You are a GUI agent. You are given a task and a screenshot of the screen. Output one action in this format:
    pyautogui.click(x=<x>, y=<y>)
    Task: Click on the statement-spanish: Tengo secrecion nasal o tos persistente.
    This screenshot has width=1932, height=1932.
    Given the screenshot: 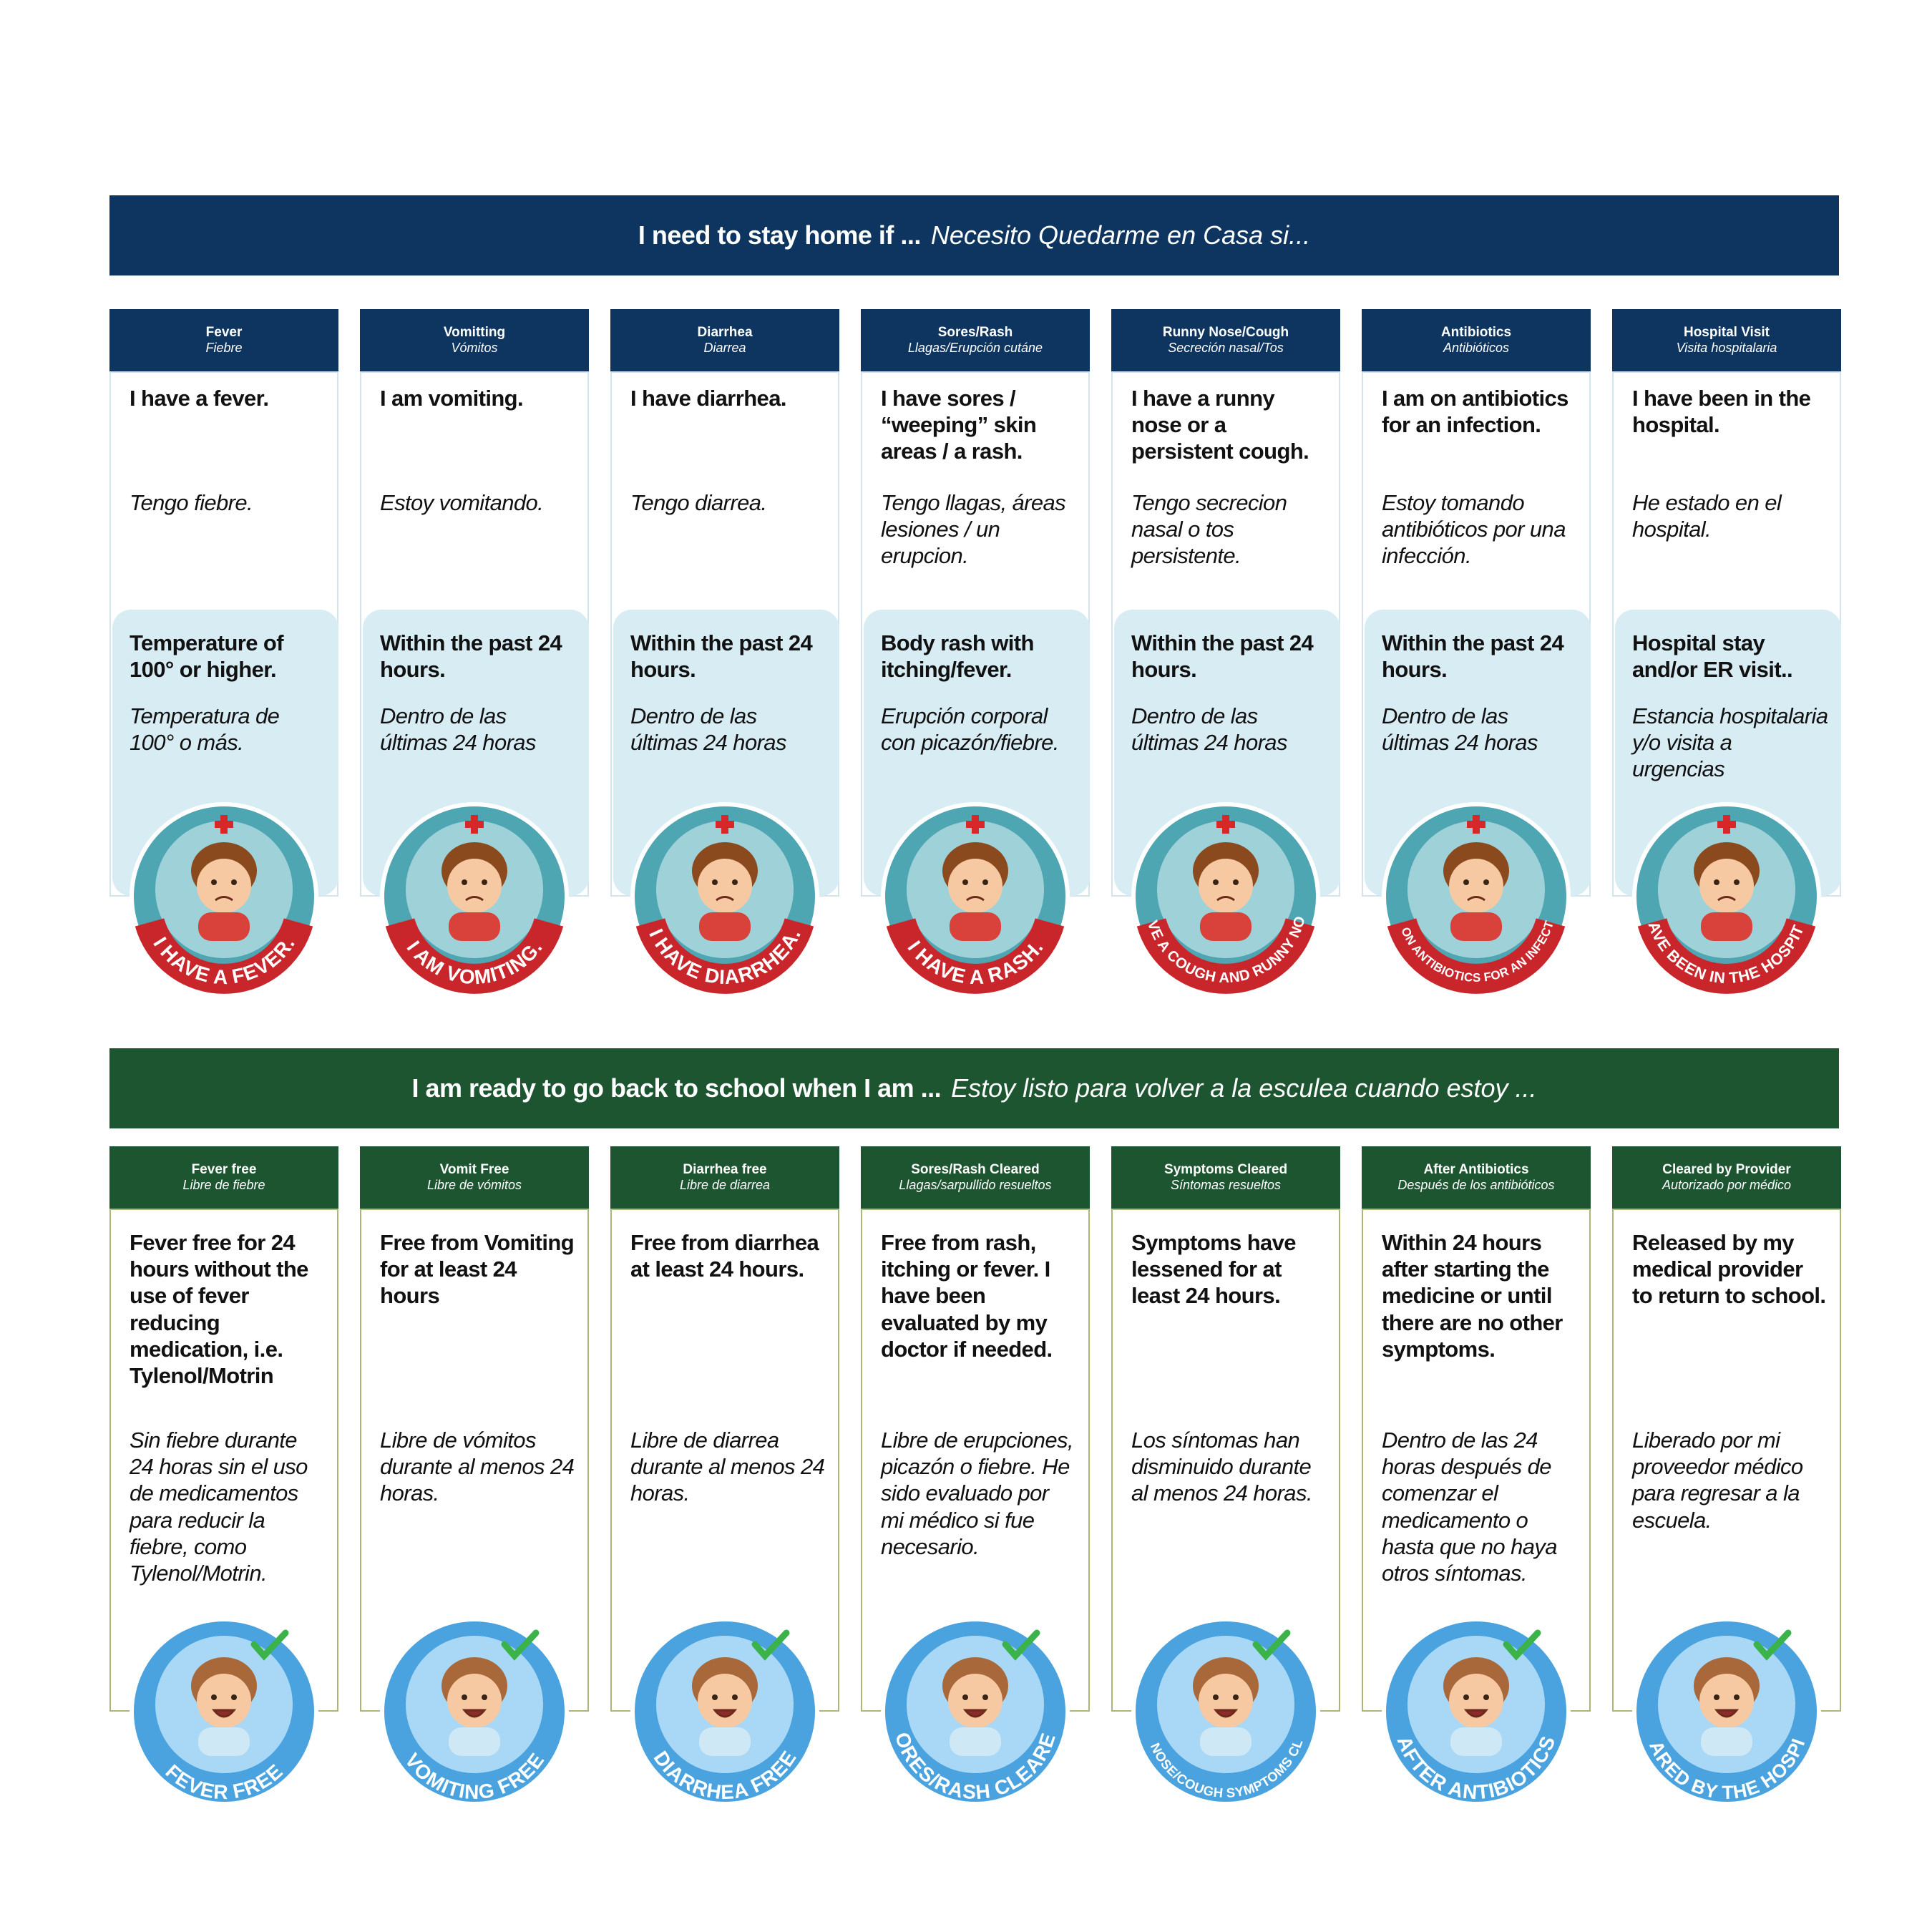 What is the action you would take?
    pyautogui.click(x=1209, y=529)
    